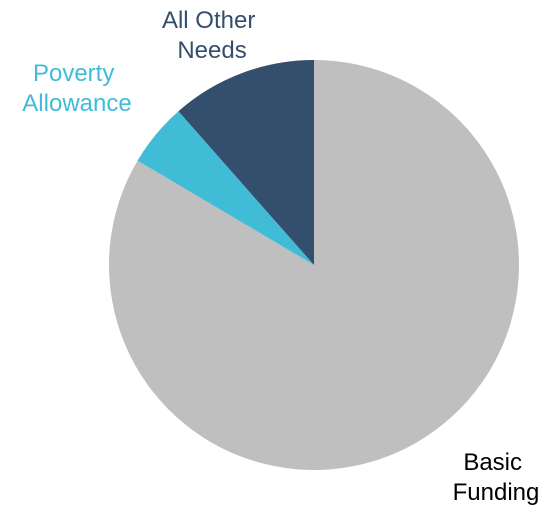 This screenshot has width=553, height=513. I want to click on pie-slice-poverty-allowance, so click(225, 188).